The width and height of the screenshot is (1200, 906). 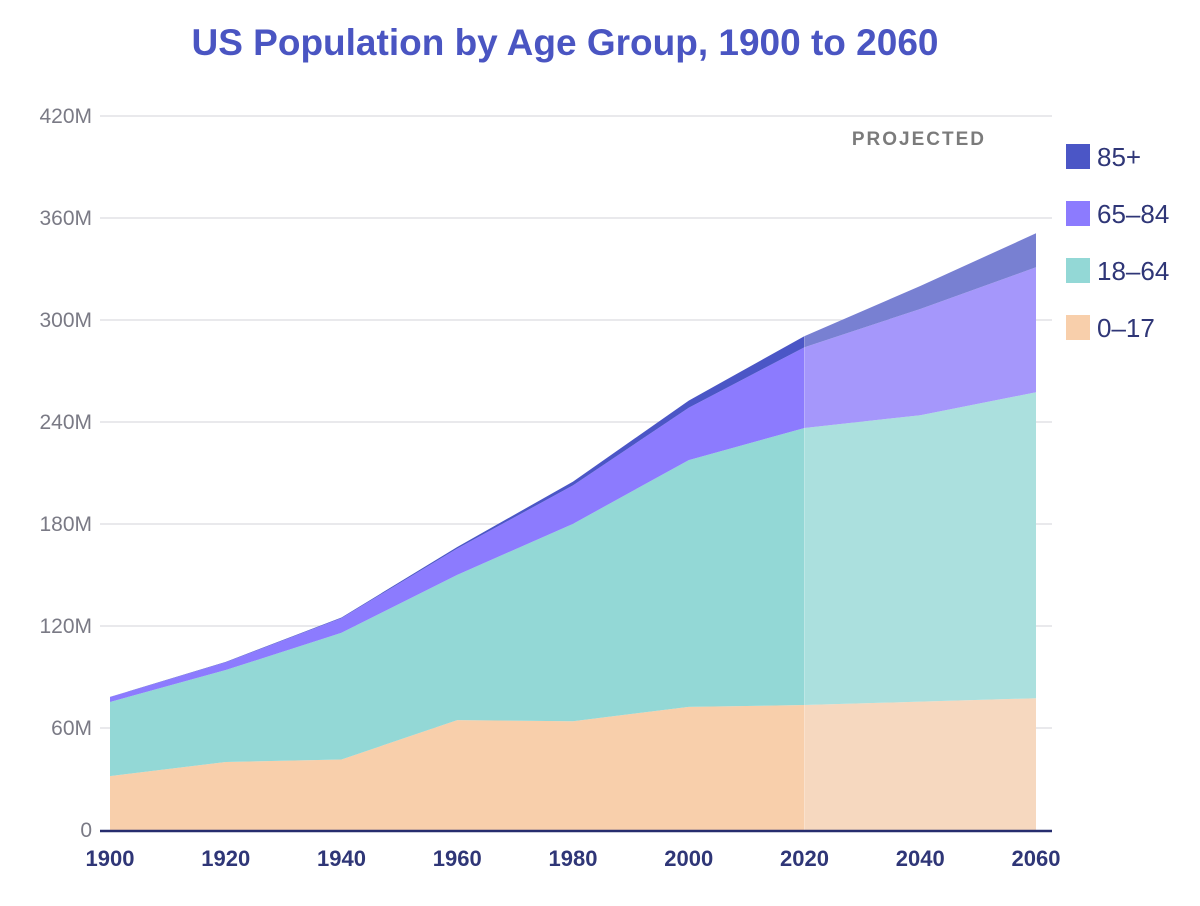 What do you see at coordinates (688, 858) in the screenshot?
I see `x-tick-label: 2000` at bounding box center [688, 858].